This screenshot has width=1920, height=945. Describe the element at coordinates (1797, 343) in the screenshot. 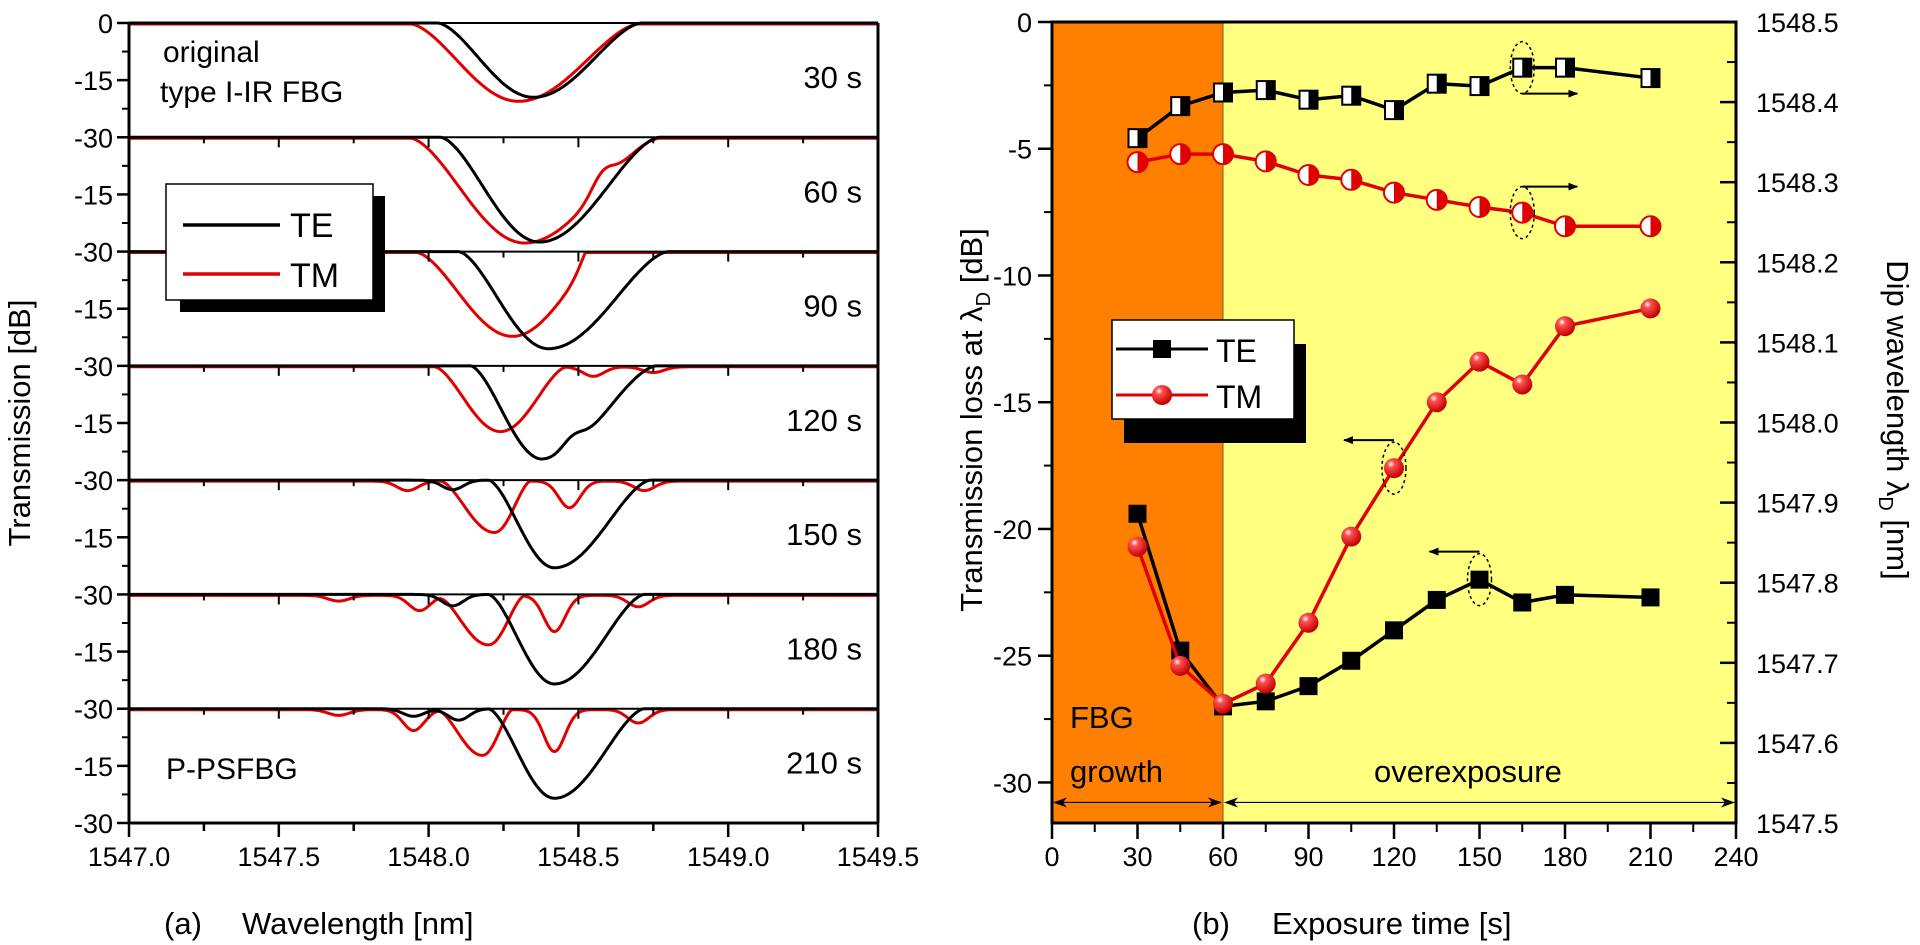

I see `y-tick-label-right: 1548.1` at that location.